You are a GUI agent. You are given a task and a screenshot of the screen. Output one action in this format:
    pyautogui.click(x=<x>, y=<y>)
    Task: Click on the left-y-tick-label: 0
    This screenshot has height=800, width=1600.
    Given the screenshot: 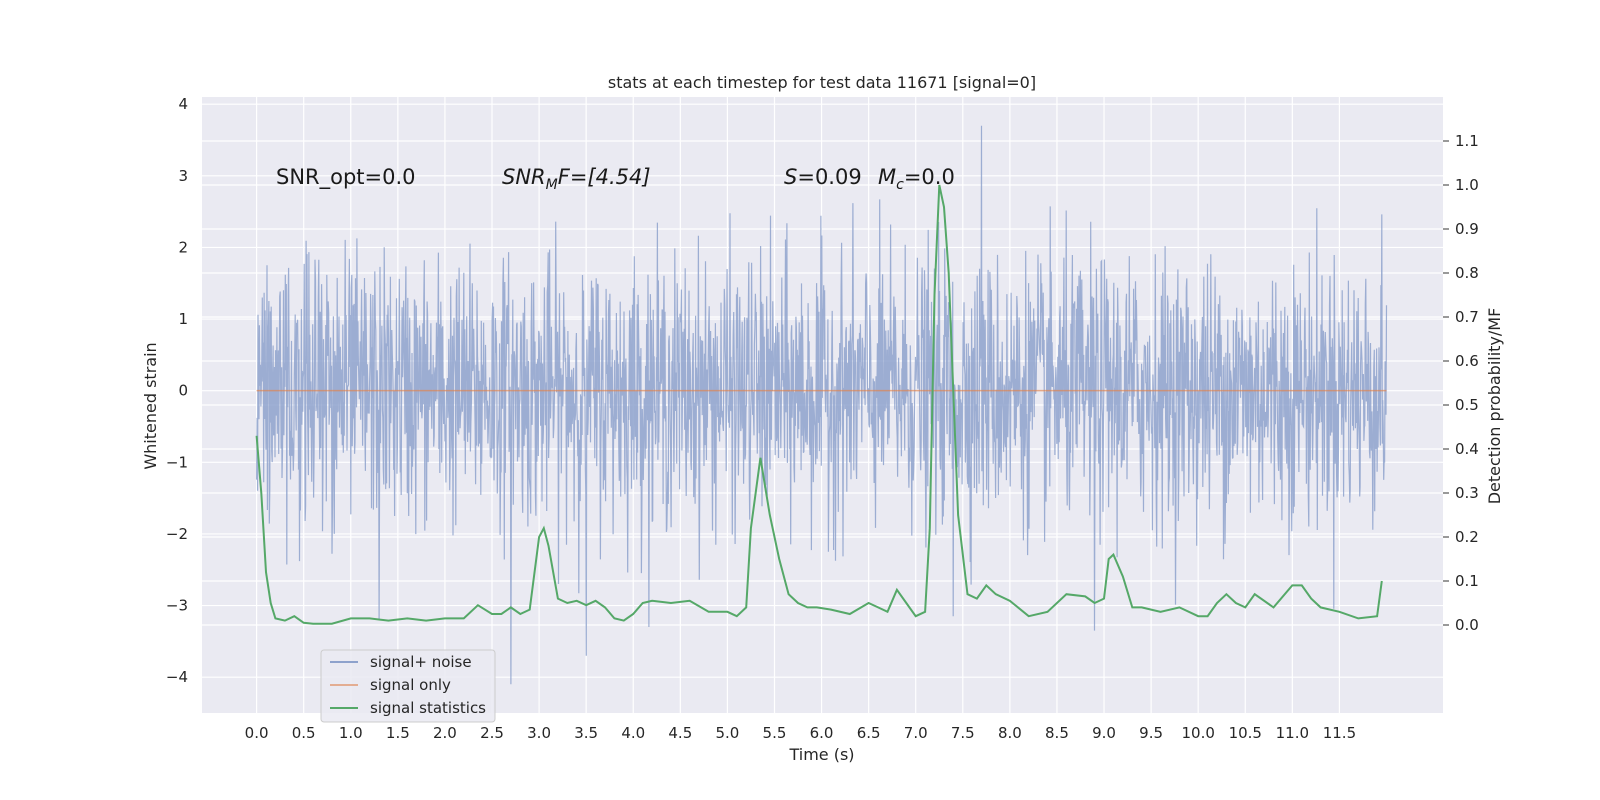 What is the action you would take?
    pyautogui.click(x=183, y=391)
    